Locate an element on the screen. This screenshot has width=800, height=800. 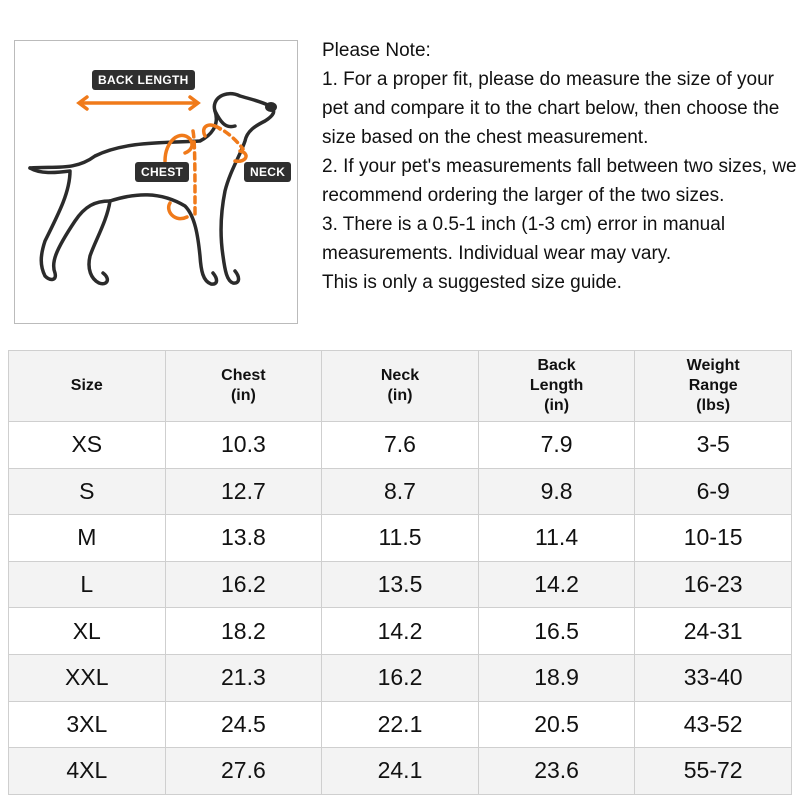
header-line: Length is located at coordinates (556, 385).